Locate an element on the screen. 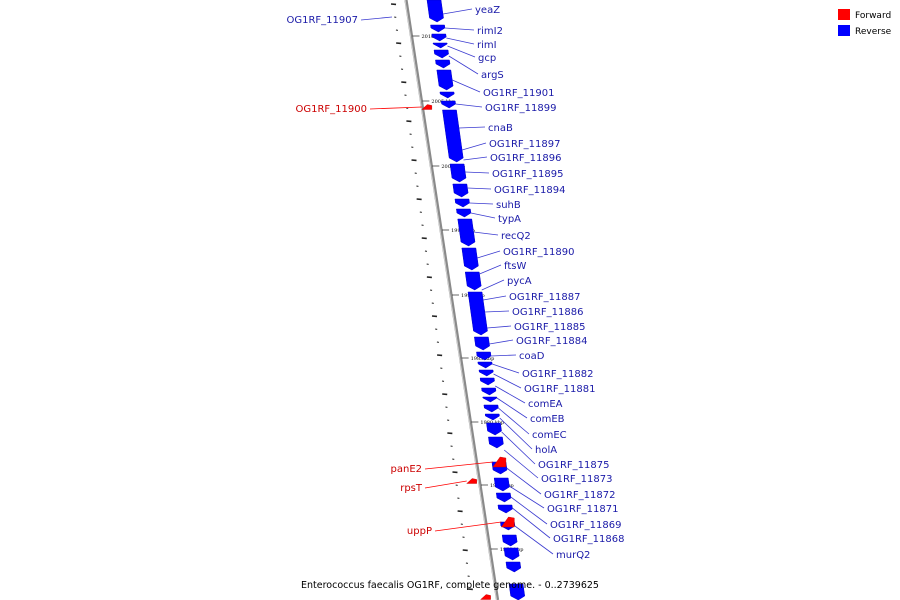 The height and width of the screenshot is (600, 900). gene-label-og1rf-11887: OG1RF_11887 is located at coordinates (545, 297).